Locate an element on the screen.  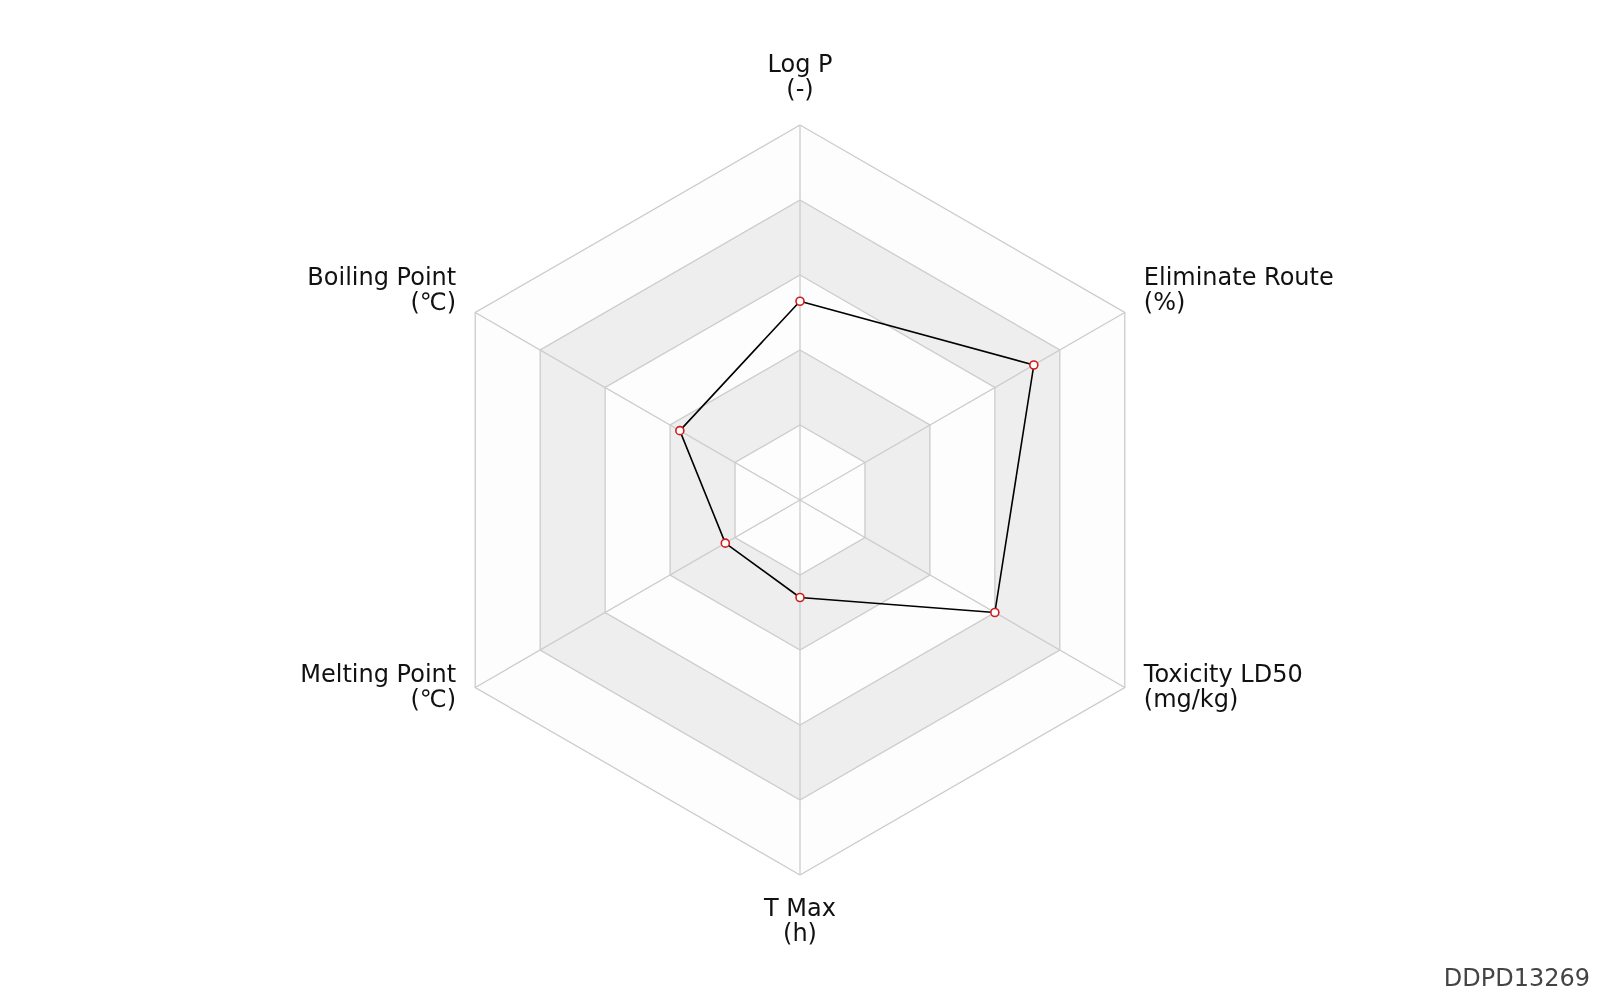
spoke-label: Eliminate Route (%) is located at coordinates (1238, 289).